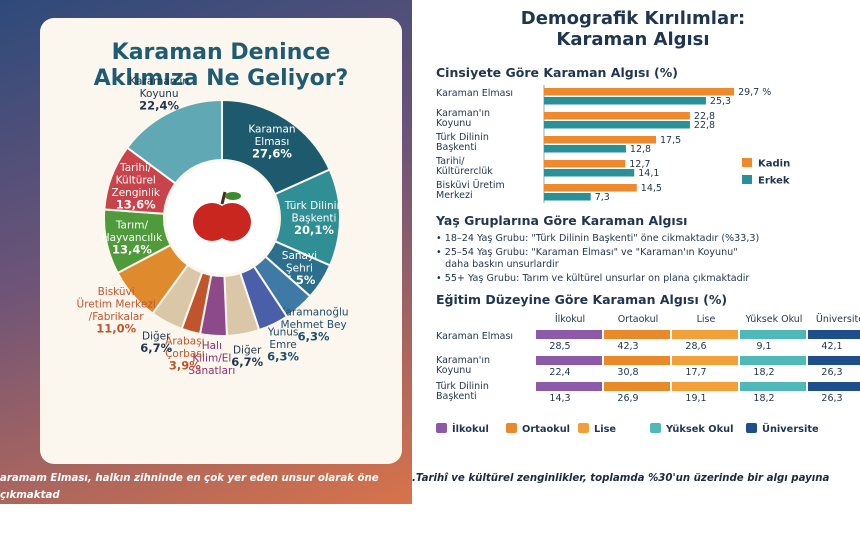  Describe the element at coordinates (640, 149) in the screenshot. I see `data-label: 12,8` at that location.